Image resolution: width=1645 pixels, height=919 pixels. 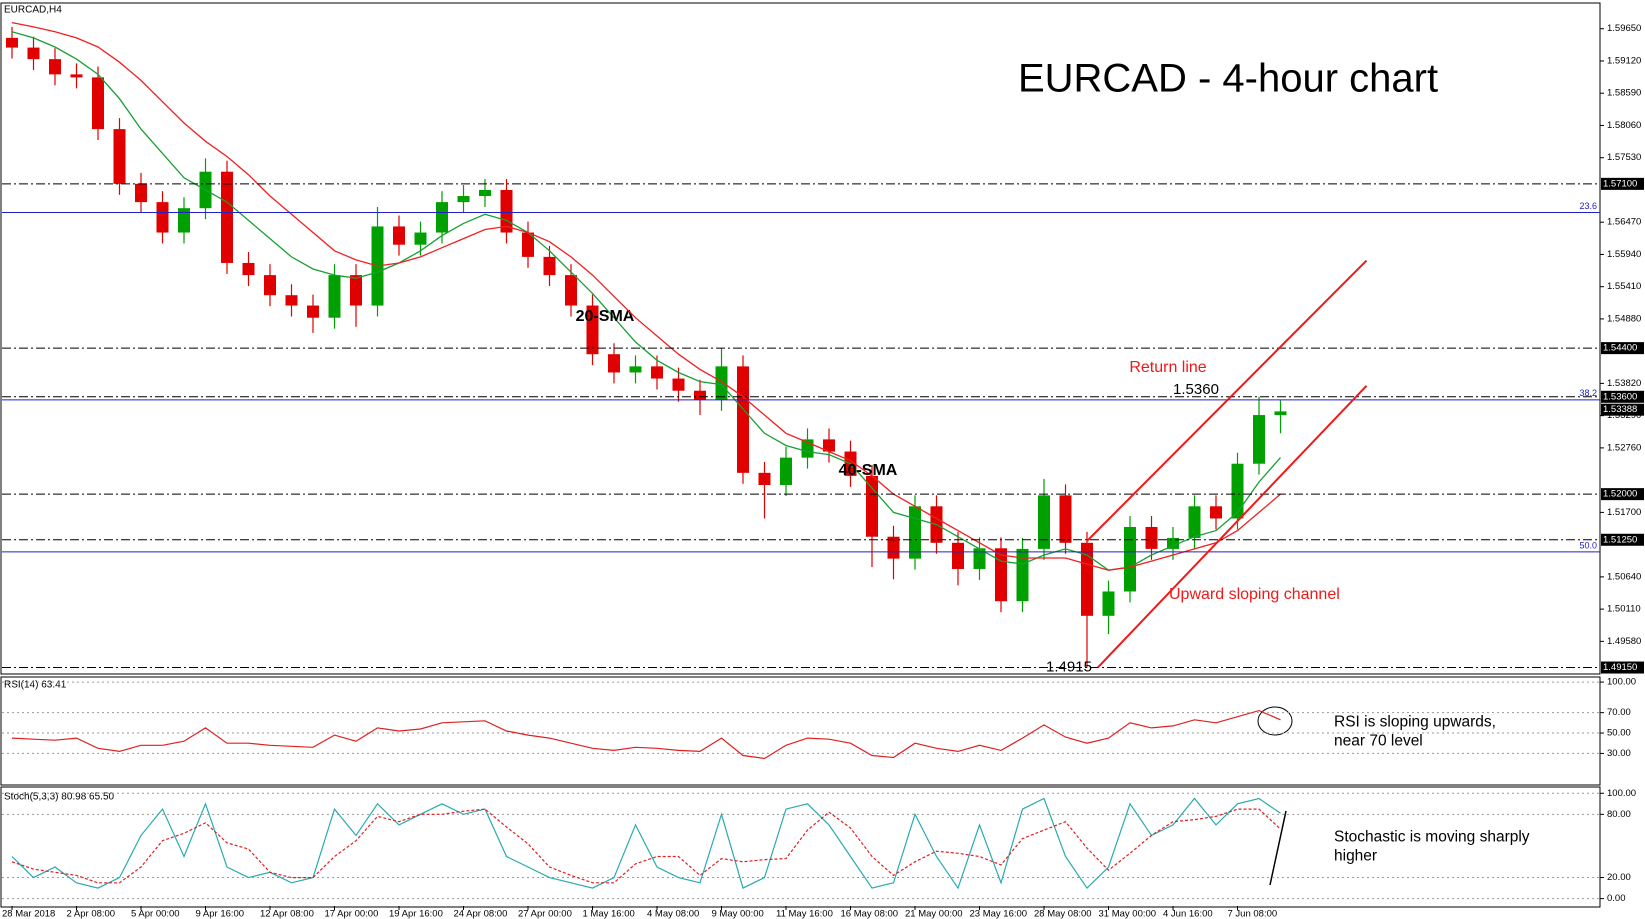 What do you see at coordinates (1254, 594) in the screenshot?
I see `channel-label: Upward sloping channel` at bounding box center [1254, 594].